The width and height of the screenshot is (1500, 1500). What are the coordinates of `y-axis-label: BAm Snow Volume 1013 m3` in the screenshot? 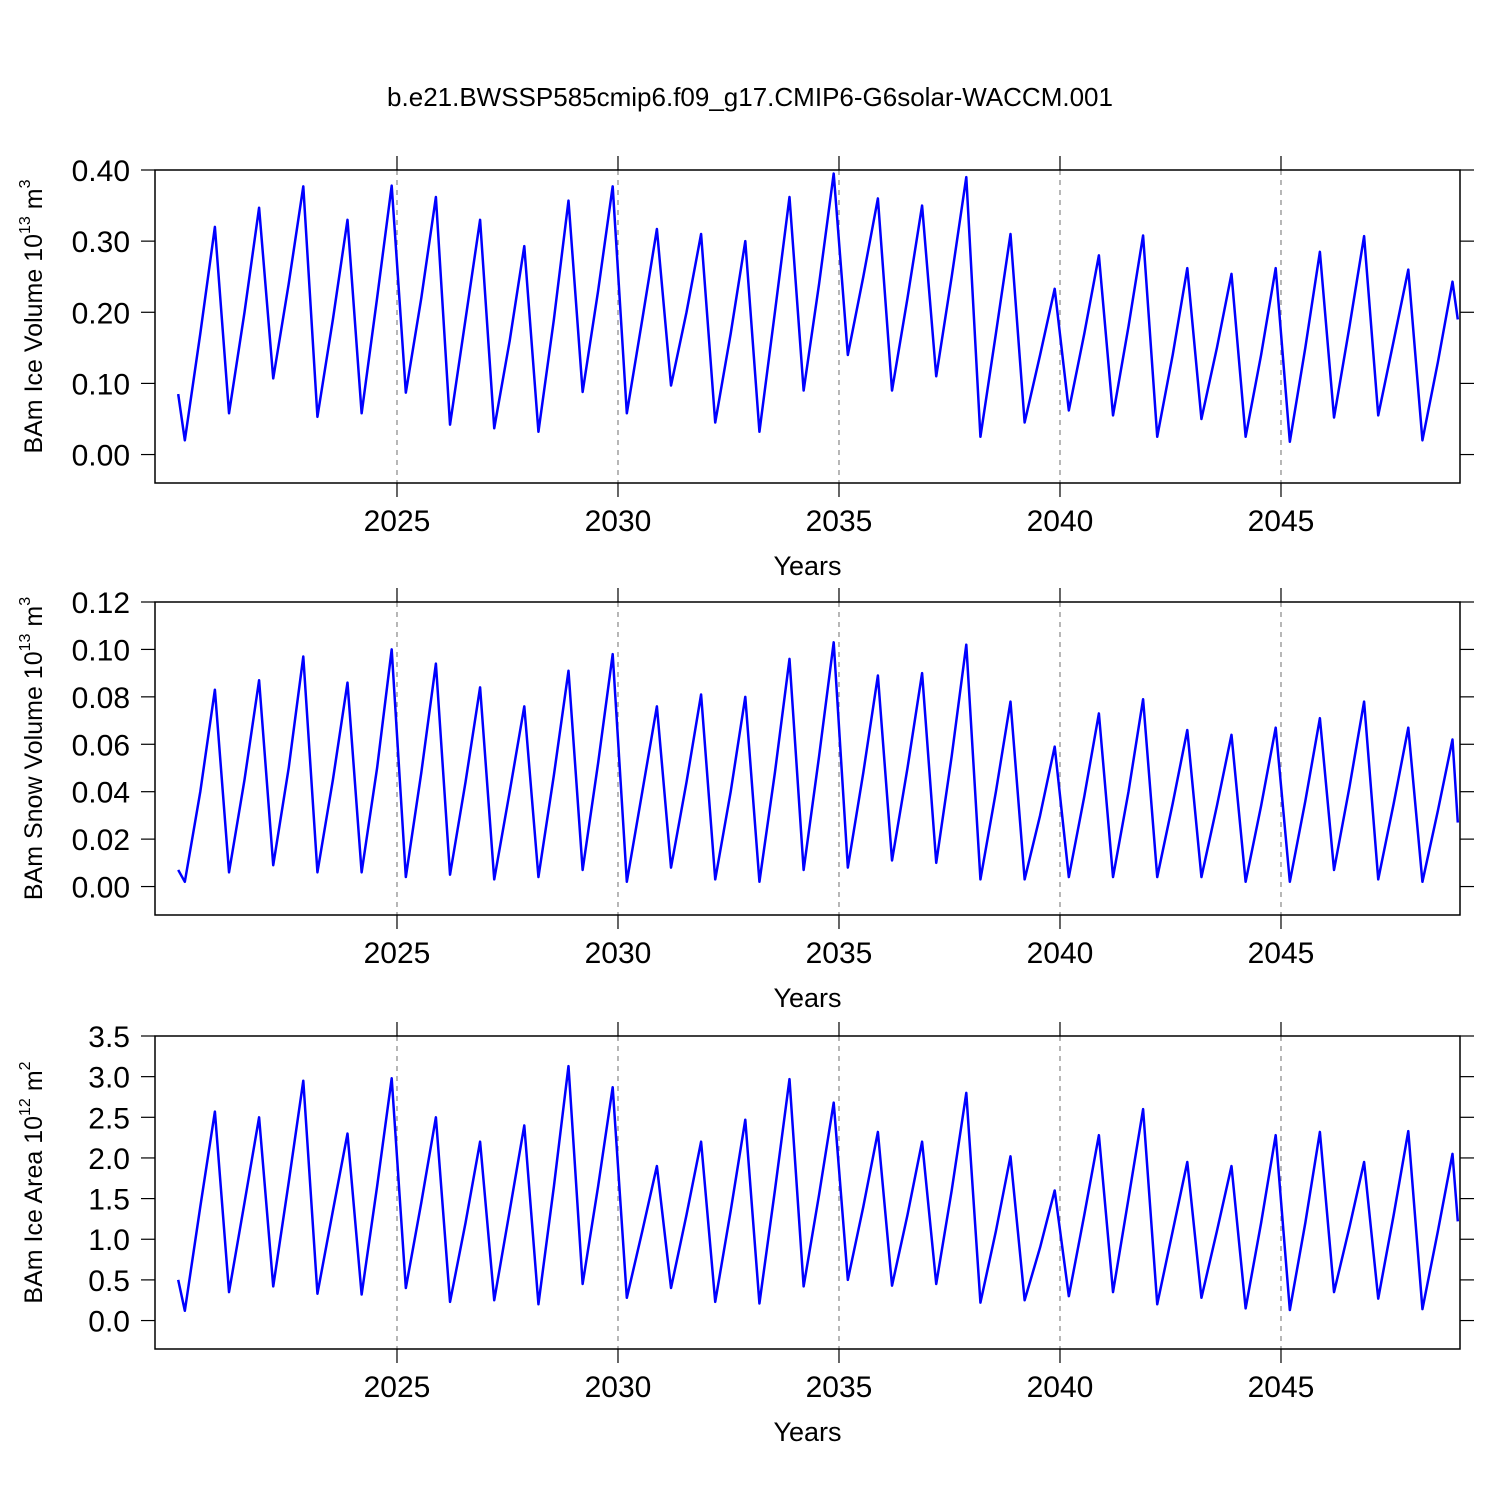 It's located at (32, 748).